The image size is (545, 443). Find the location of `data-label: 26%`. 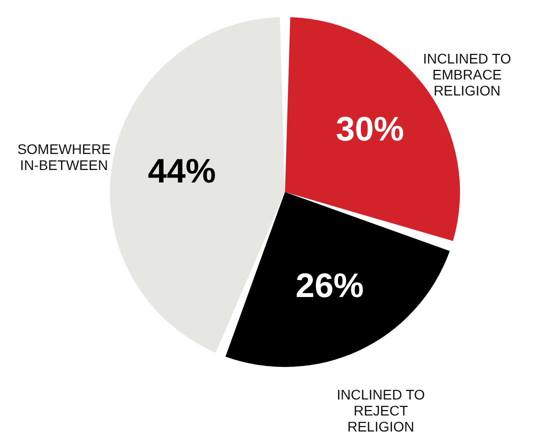

data-label: 26% is located at coordinates (330, 286).